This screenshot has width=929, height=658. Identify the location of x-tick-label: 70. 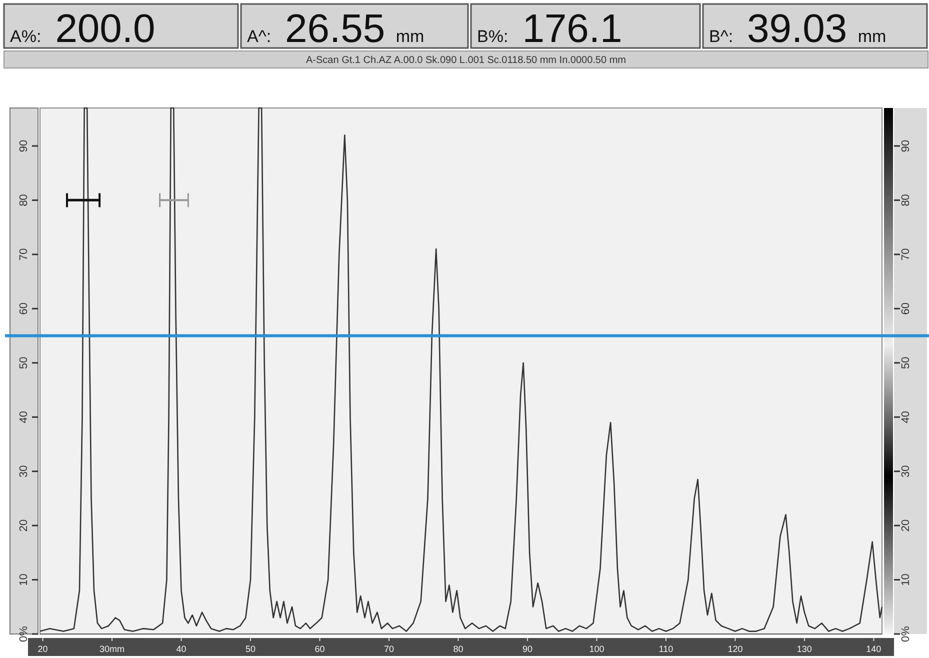
(389, 649).